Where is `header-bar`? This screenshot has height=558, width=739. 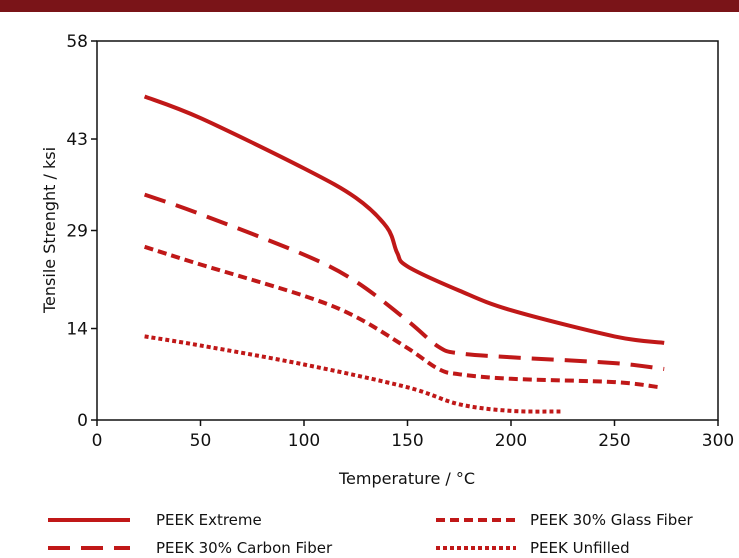
header-bar is located at coordinates (369, 6).